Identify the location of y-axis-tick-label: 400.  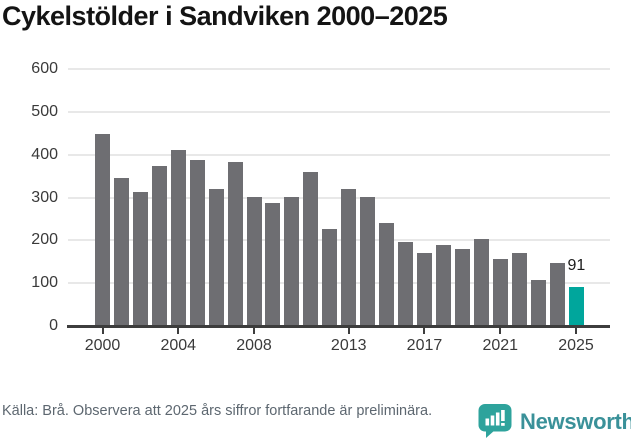
(44, 154).